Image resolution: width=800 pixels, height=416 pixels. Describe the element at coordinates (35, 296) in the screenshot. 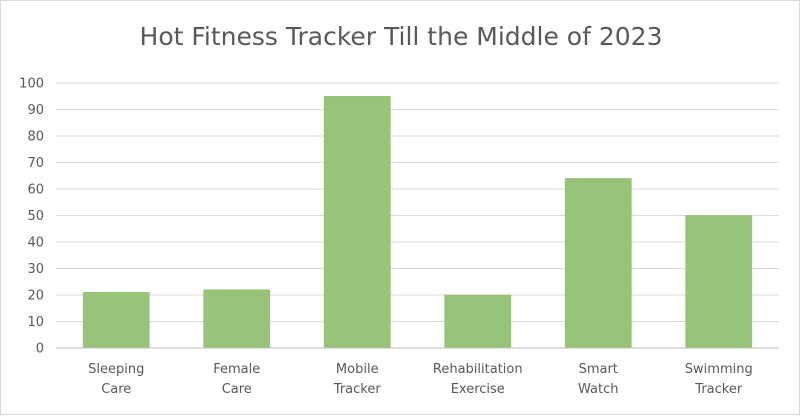

I see `y-tick-label: 20` at that location.